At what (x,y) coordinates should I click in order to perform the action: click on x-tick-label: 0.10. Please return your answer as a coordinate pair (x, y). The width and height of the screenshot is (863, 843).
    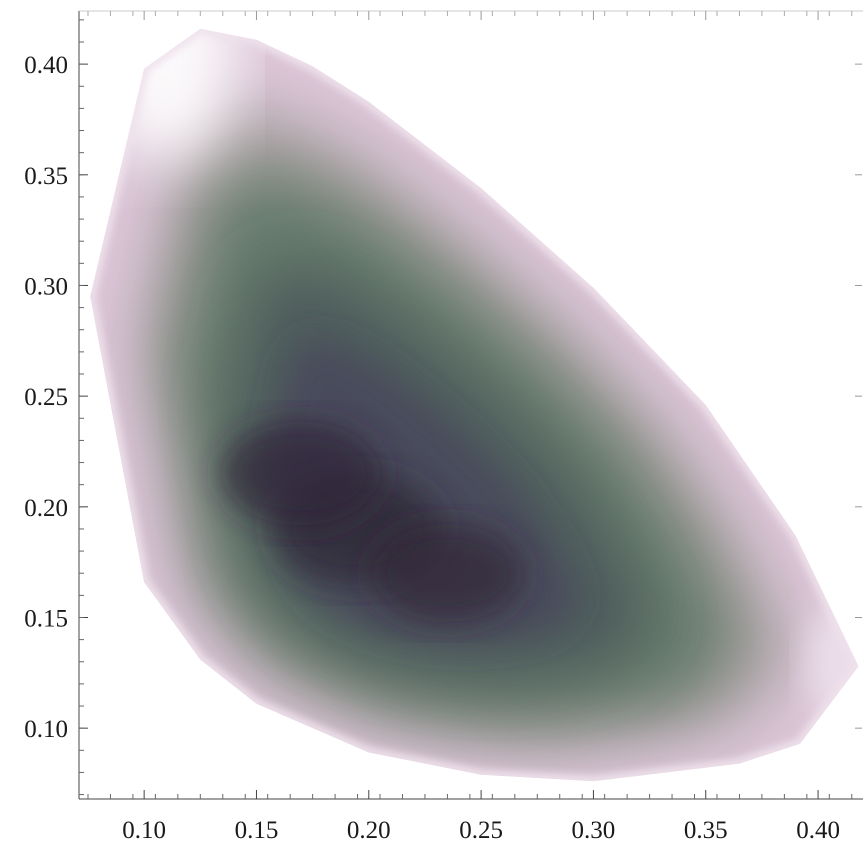
    Looking at the image, I should click on (144, 830).